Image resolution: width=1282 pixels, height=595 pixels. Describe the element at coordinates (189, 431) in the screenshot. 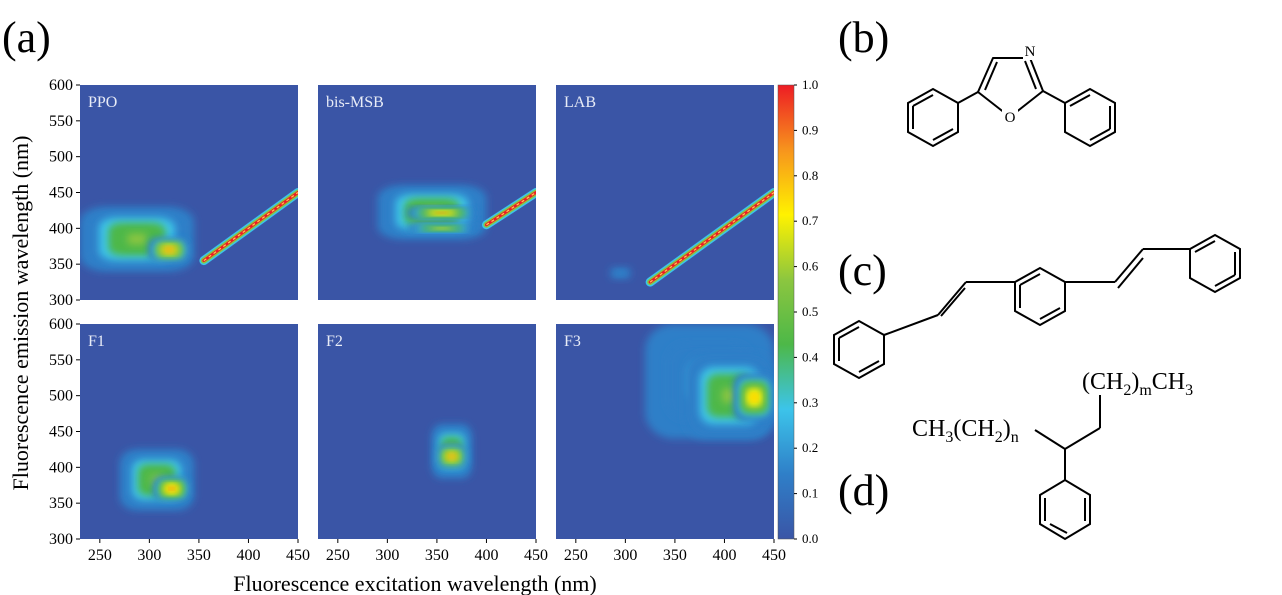

I see `heatmap-panel-f1` at that location.